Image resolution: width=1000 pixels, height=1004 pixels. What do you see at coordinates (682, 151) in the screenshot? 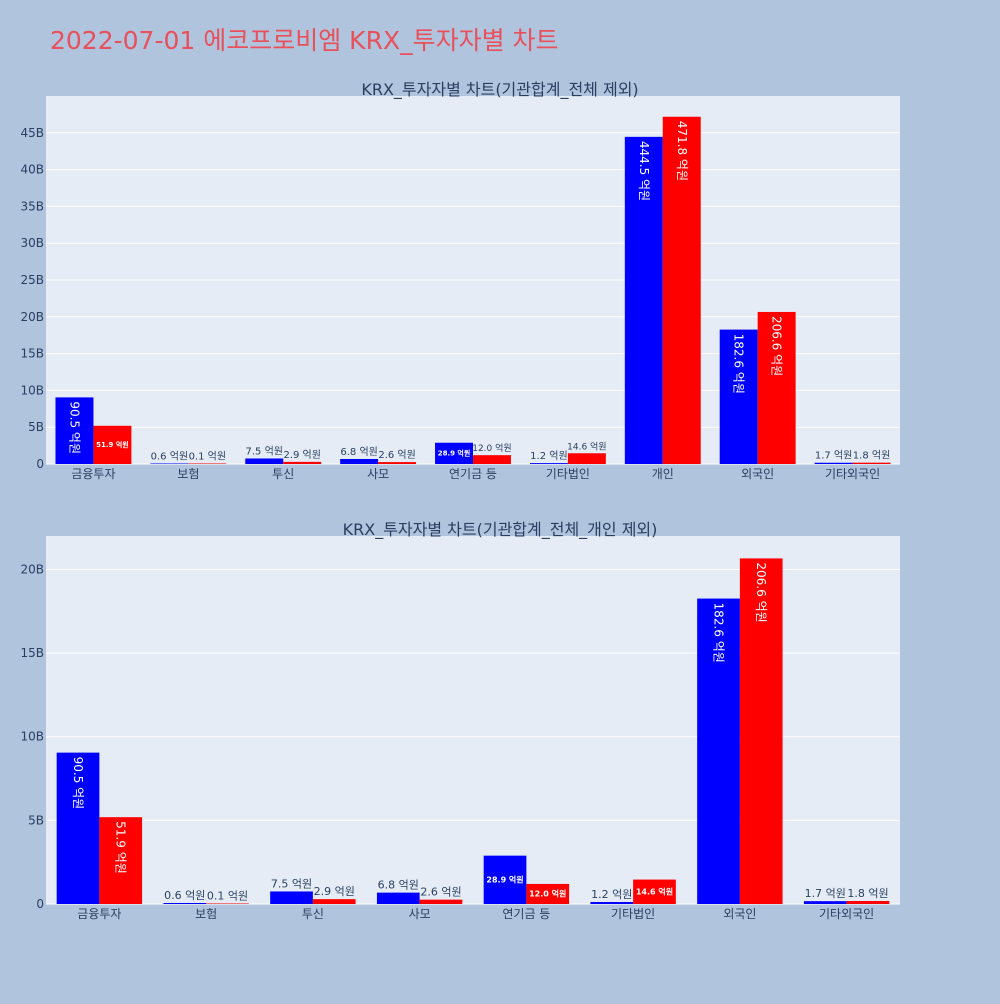
I see `data-label: 471.8 억원` at bounding box center [682, 151].